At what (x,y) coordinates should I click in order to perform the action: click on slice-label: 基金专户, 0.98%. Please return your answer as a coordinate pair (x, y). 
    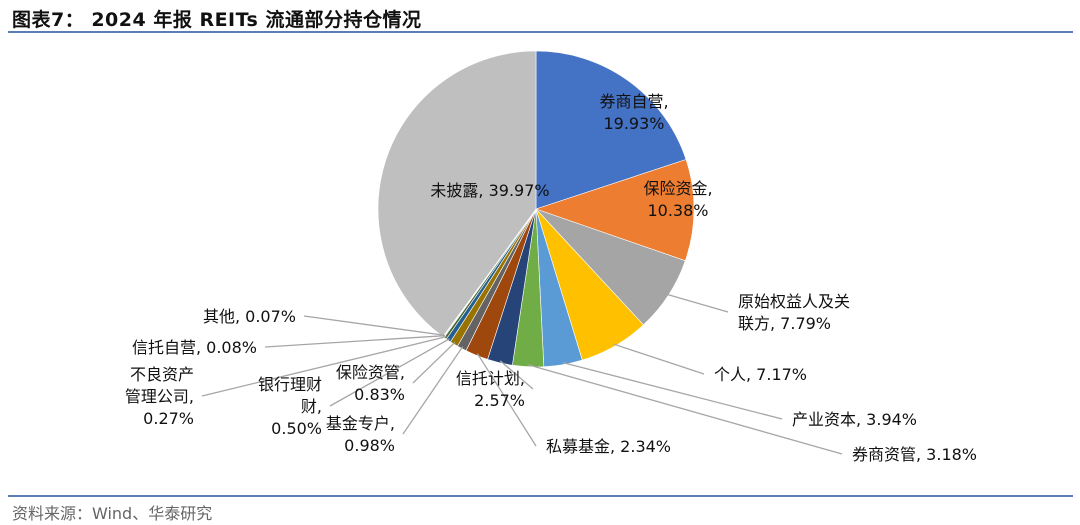
    Looking at the image, I should click on (360, 434).